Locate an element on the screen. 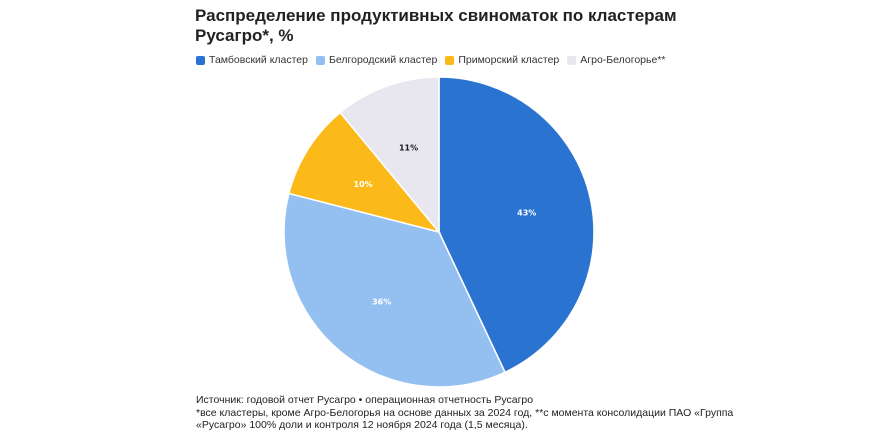 The height and width of the screenshot is (444, 887). legend-item-belgorod: Белгородский кластер is located at coordinates (376, 60).